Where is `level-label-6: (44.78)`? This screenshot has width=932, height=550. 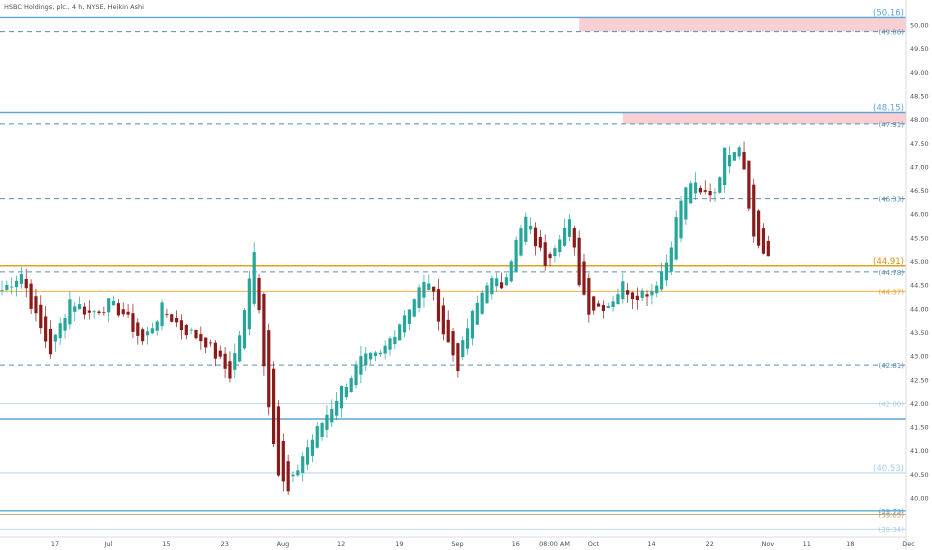
level-label-6: (44.78) is located at coordinates (891, 273).